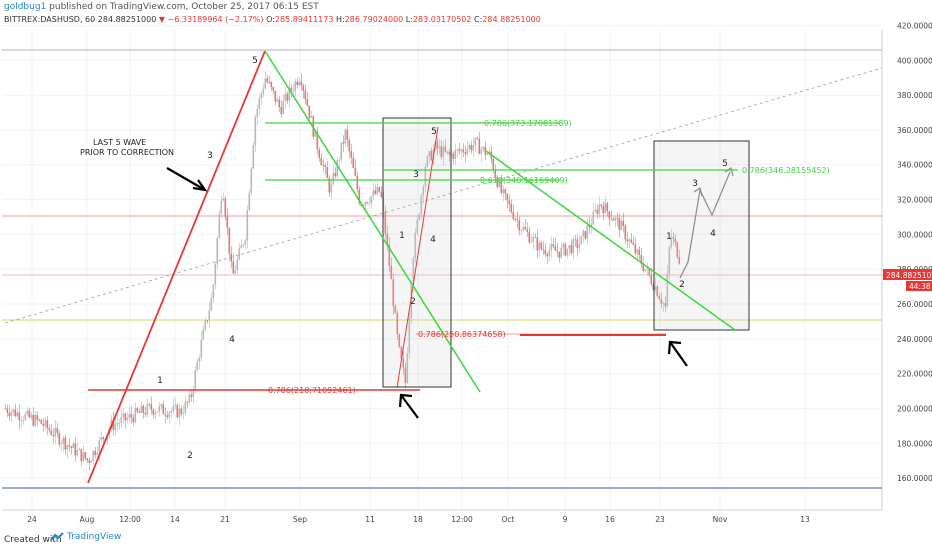 The width and height of the screenshot is (932, 550). What do you see at coordinates (33, 540) in the screenshot?
I see `created-with-label: Created with` at bounding box center [33, 540].